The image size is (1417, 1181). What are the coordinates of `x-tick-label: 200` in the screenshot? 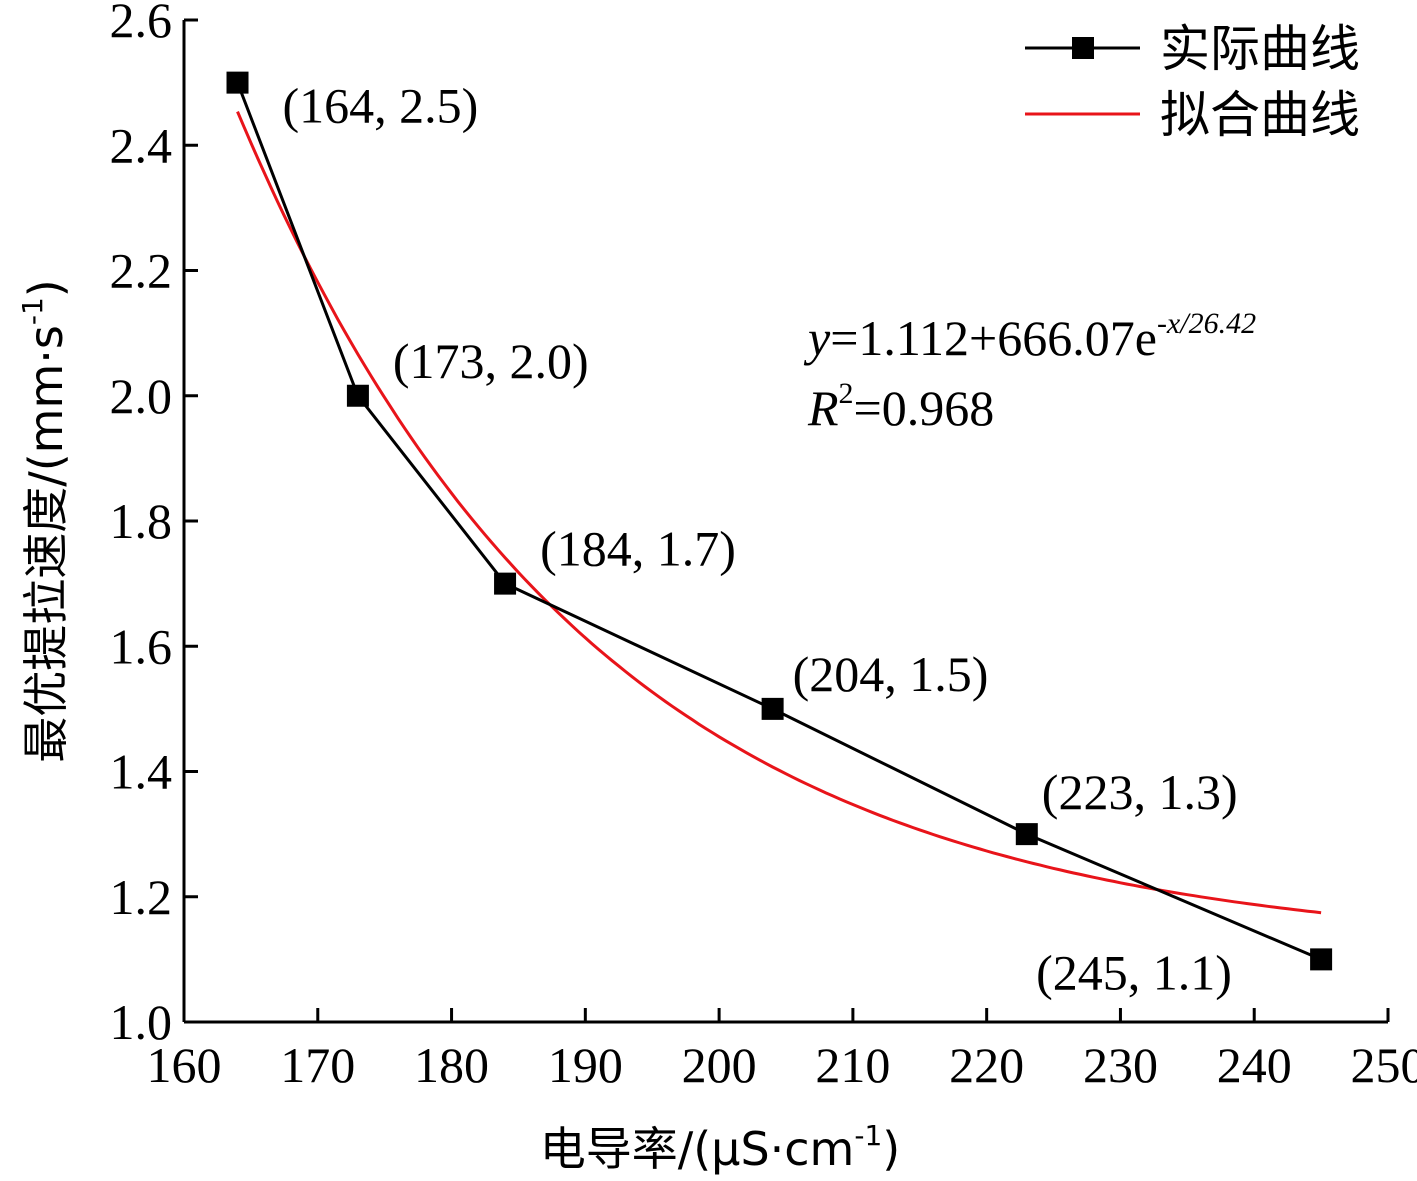 It's located at (719, 1065).